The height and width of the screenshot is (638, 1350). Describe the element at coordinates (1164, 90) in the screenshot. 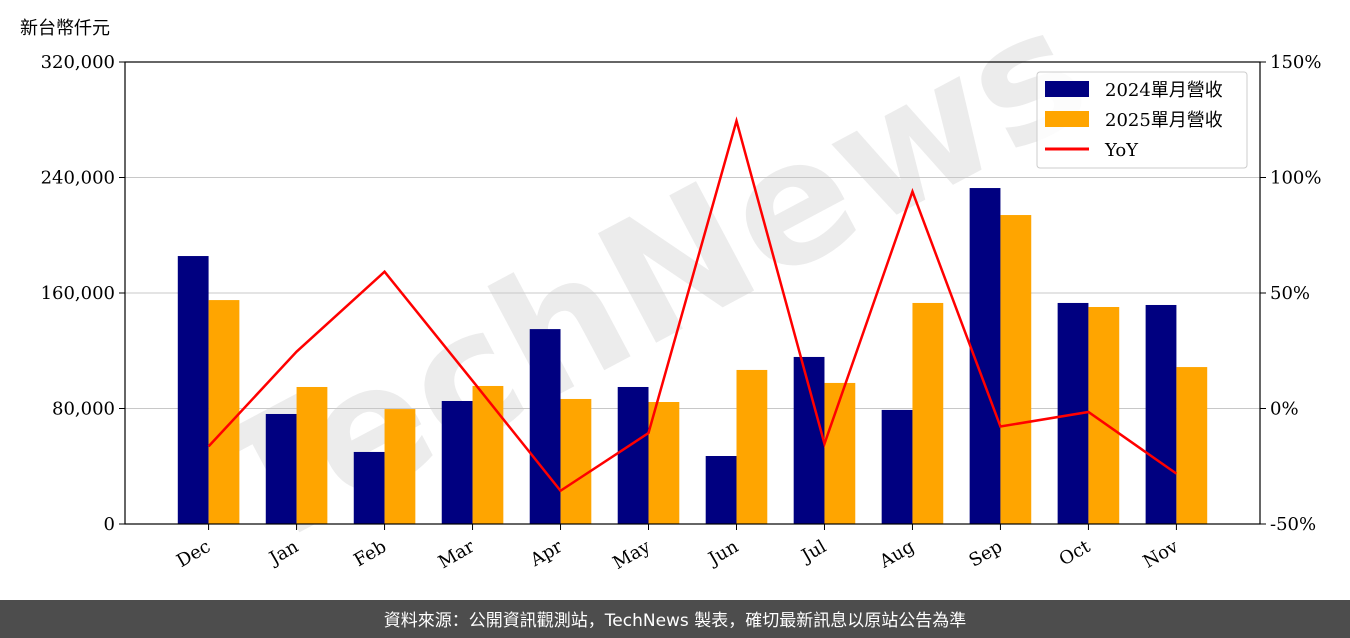

I see `legend-label: 2024單月營收` at that location.